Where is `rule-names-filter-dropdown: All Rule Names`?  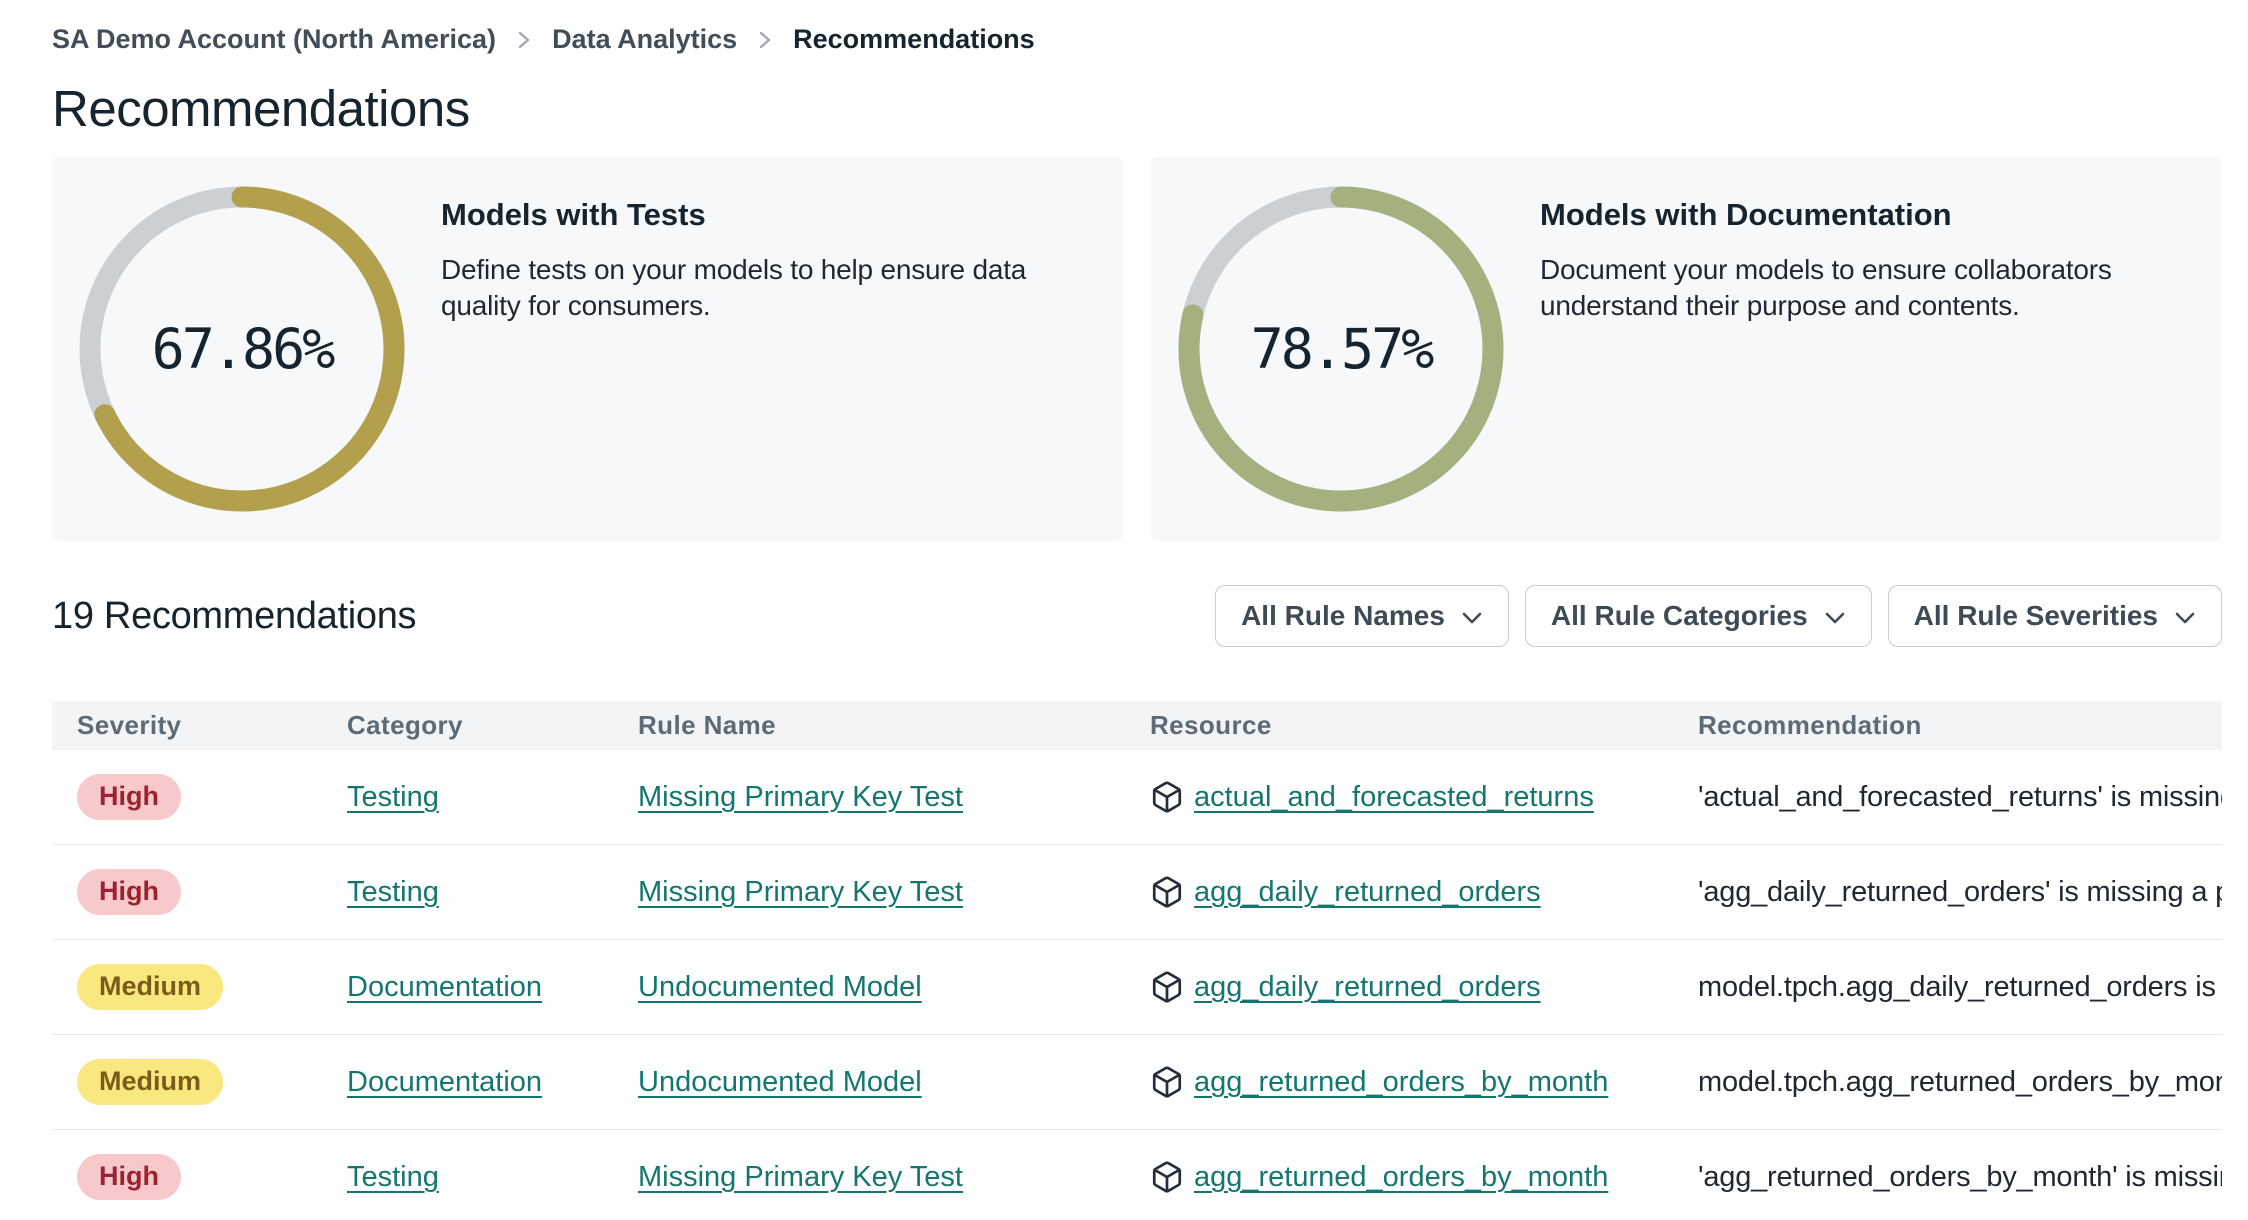 rule-names-filter-dropdown: All Rule Names is located at coordinates (1362, 616).